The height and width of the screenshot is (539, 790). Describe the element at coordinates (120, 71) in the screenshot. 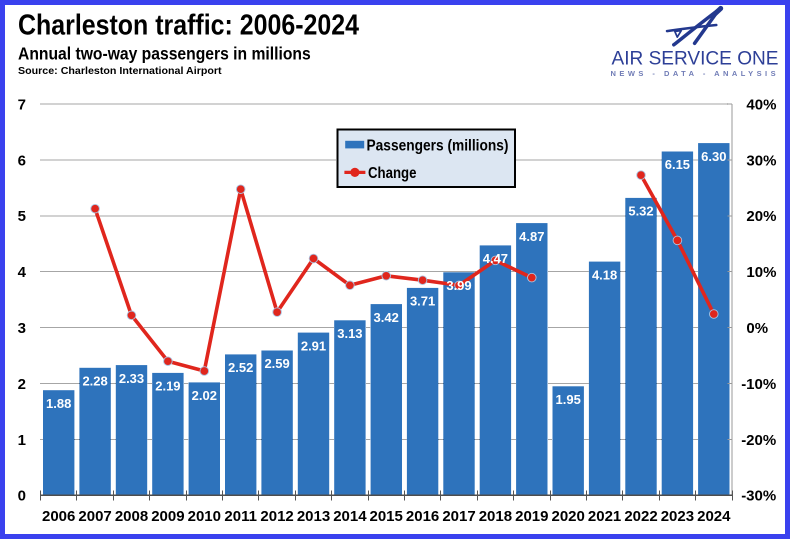

I see `svg-text:Source: Charleston Internation: Source: Charleston International Airport` at that location.